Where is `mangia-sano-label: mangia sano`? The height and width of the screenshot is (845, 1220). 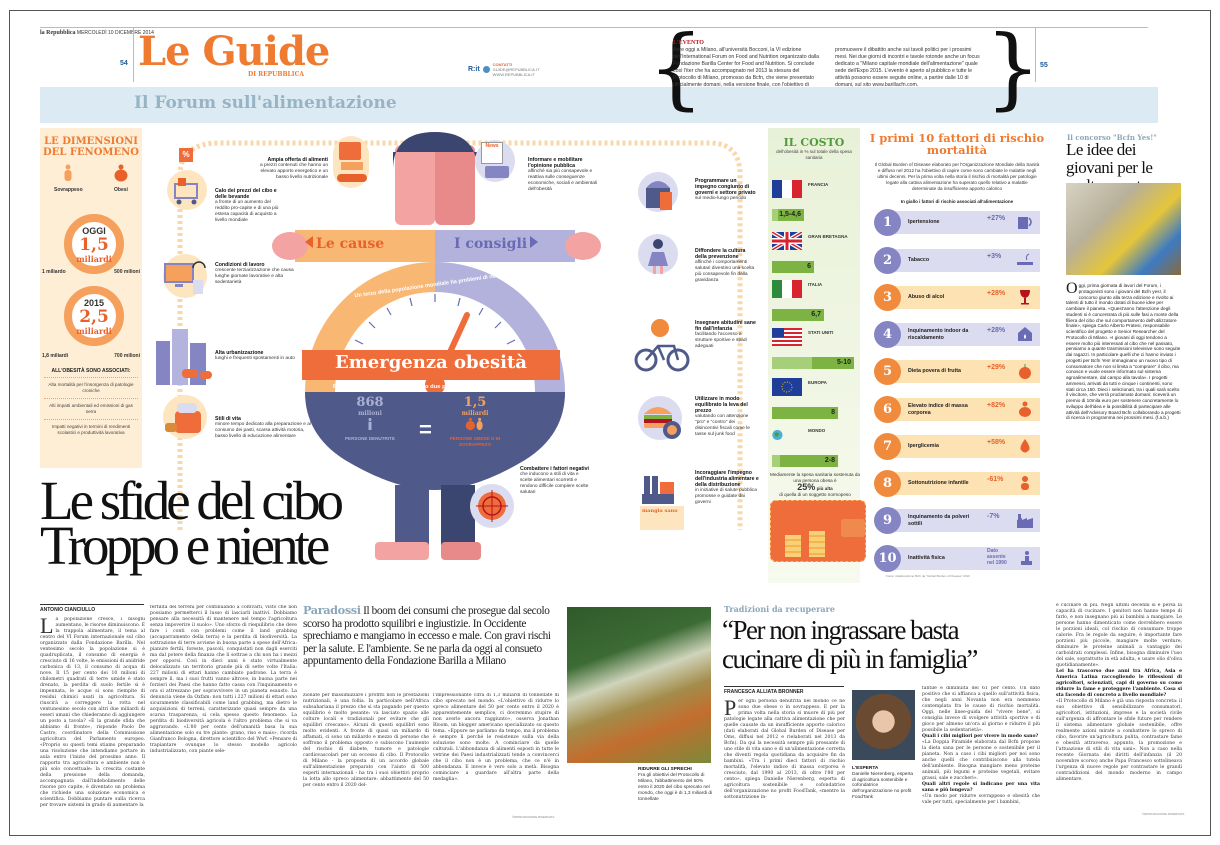 mangia-sano-label: mangia sano is located at coordinates (660, 511).